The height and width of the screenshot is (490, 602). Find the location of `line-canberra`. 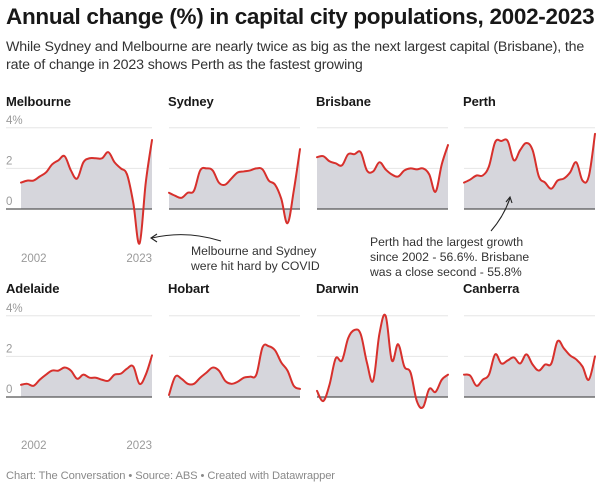

line-canberra is located at coordinates (529, 363).